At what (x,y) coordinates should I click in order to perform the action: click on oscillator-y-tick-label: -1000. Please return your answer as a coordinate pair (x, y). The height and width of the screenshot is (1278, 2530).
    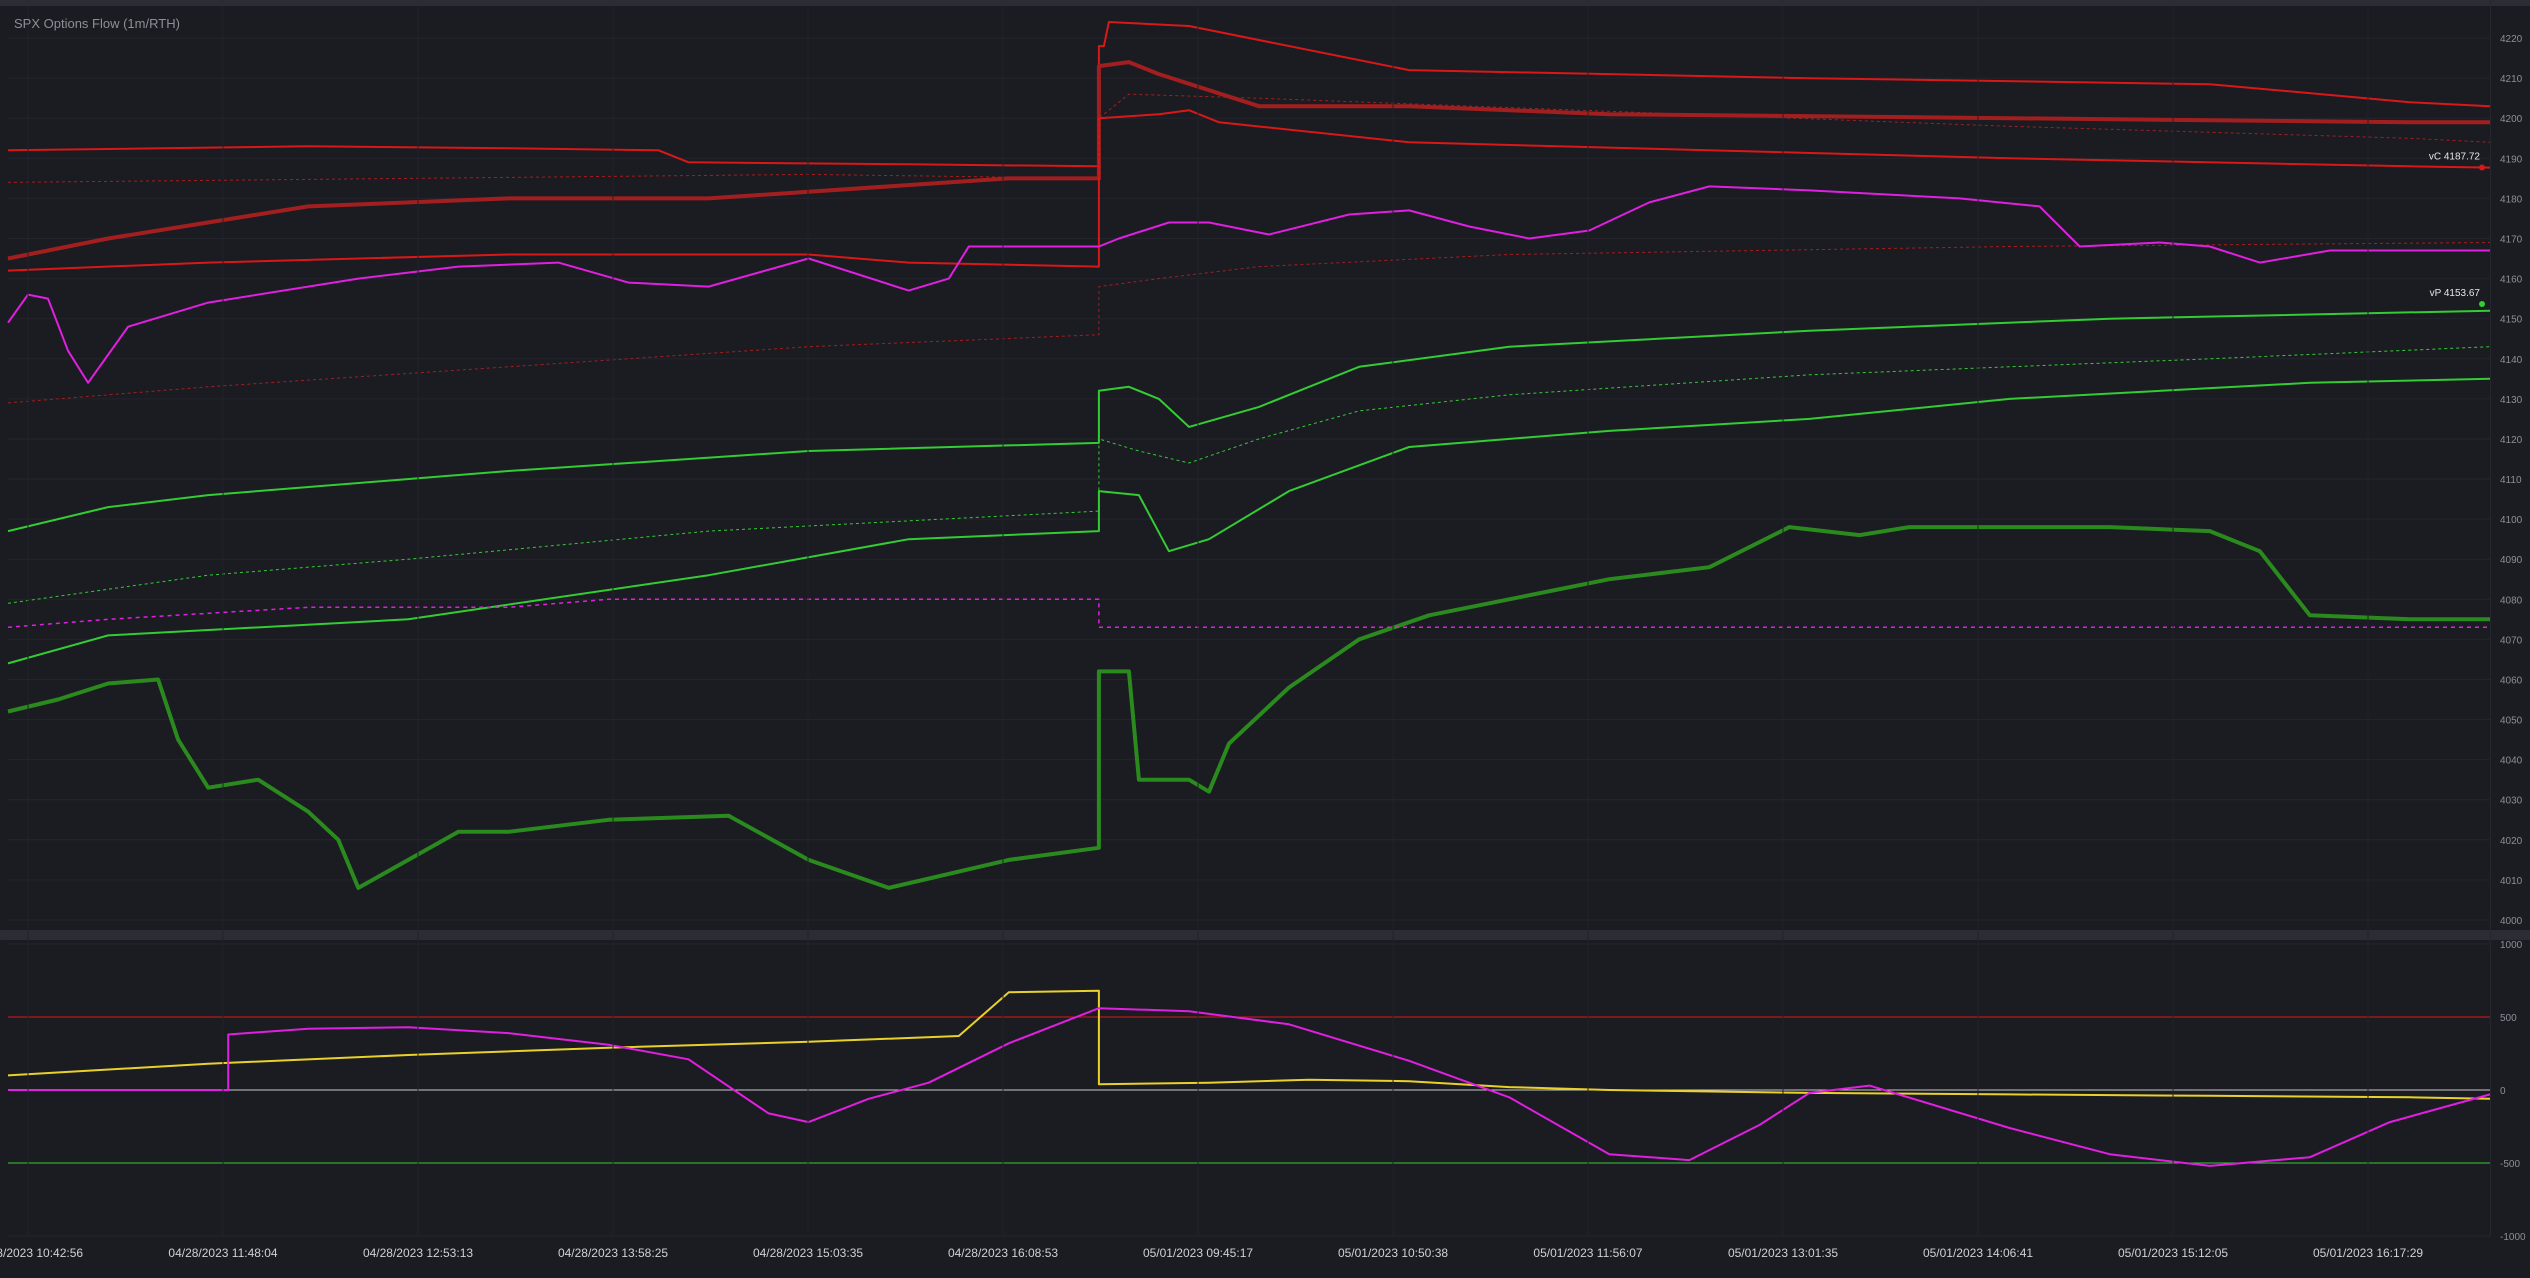
    Looking at the image, I should click on (2513, 1237).